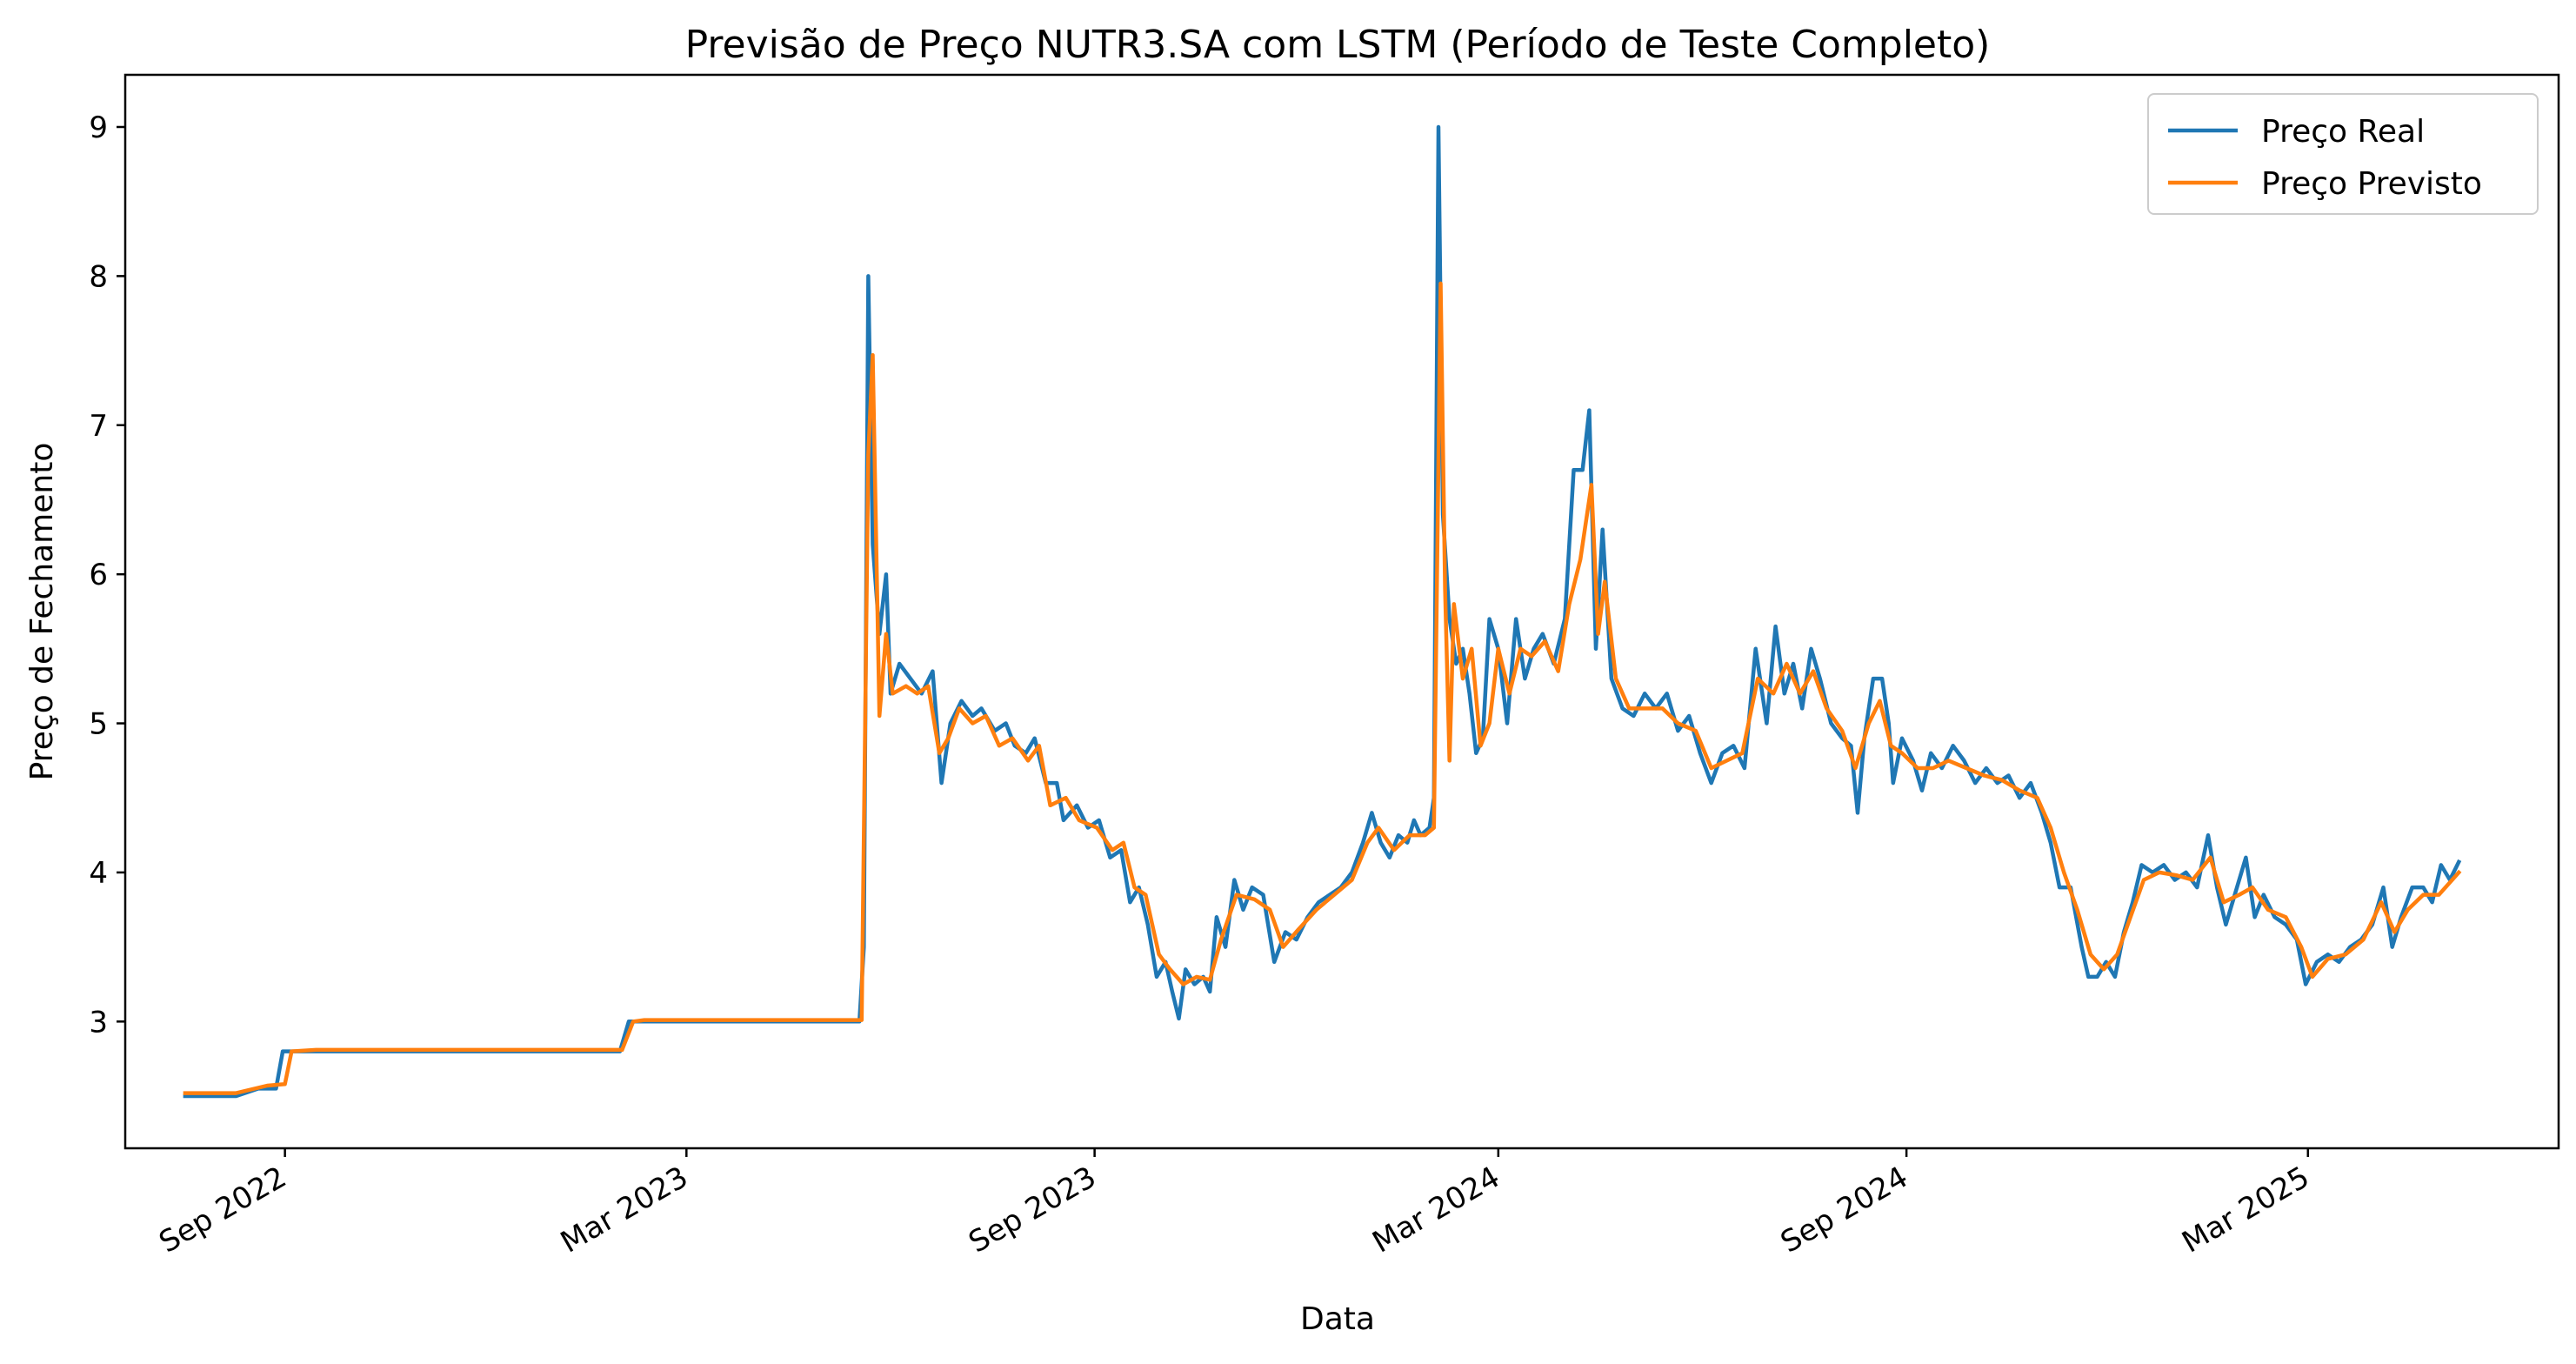 The image size is (2576, 1364). What do you see at coordinates (98, 427) in the screenshot?
I see `y-tick-label: 7` at bounding box center [98, 427].